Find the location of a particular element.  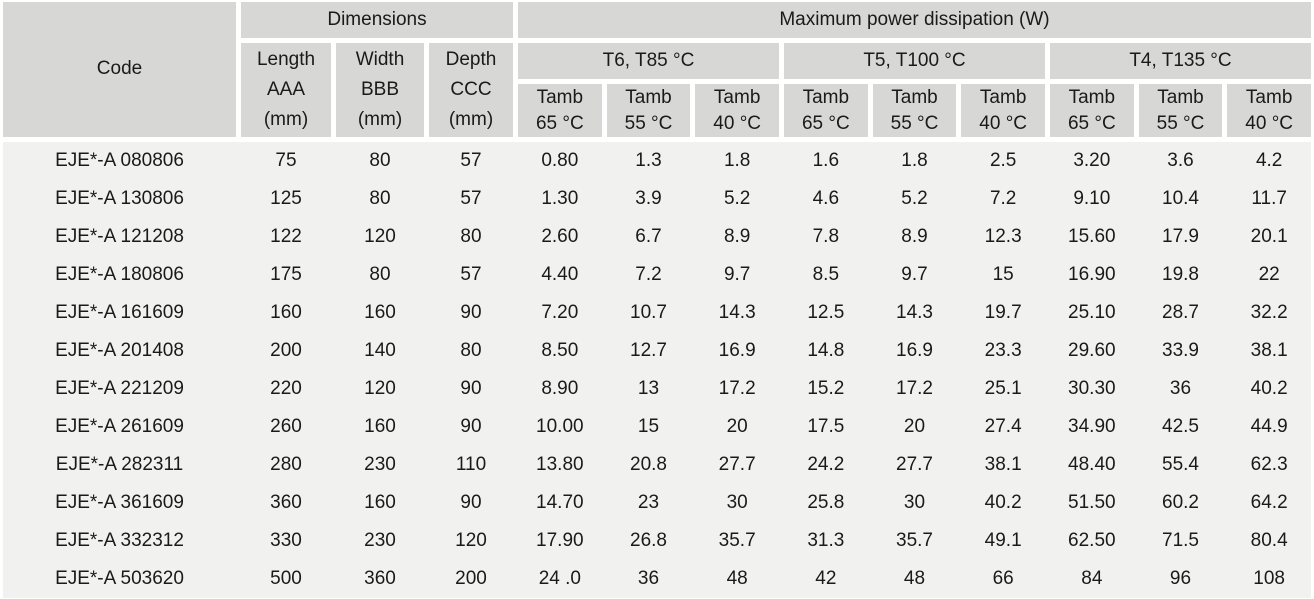

row-power-cell: 15.60 is located at coordinates (1092, 236).